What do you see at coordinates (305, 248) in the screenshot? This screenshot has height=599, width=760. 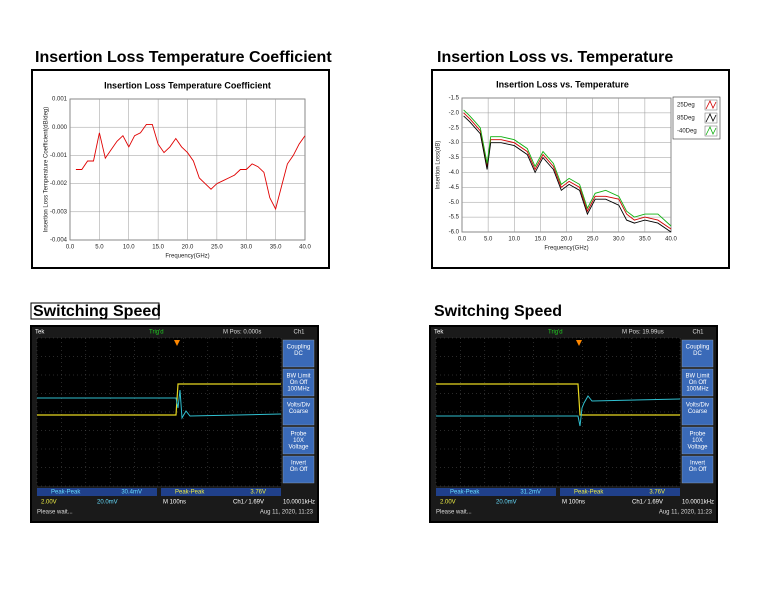 I see `x-tick-label: 40.0` at bounding box center [305, 248].